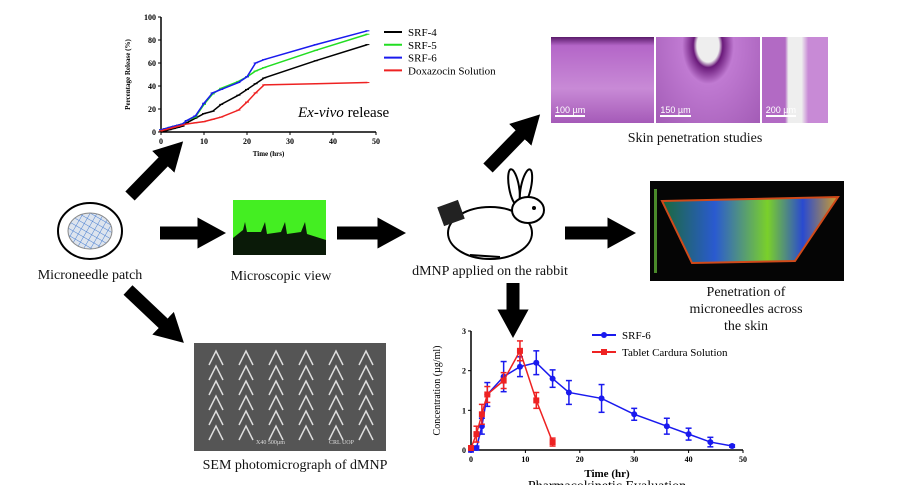 The image size is (900, 500). What do you see at coordinates (376, 141) in the screenshot?
I see `x-tick-label: 50` at bounding box center [376, 141].